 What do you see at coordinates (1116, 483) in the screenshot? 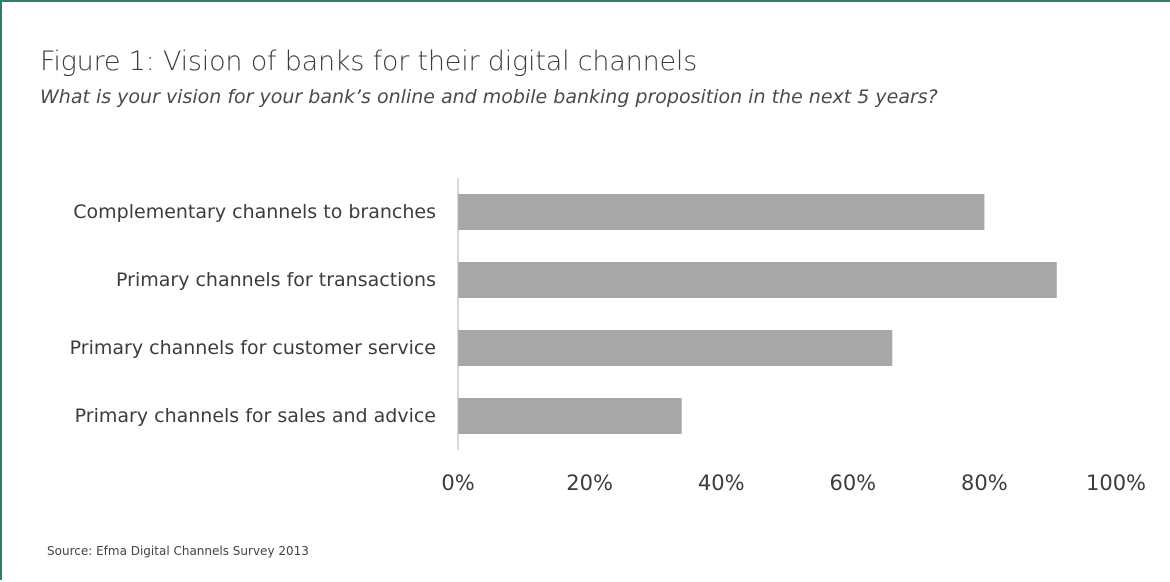
I see `x-tick-label-6: 100%` at bounding box center [1116, 483].